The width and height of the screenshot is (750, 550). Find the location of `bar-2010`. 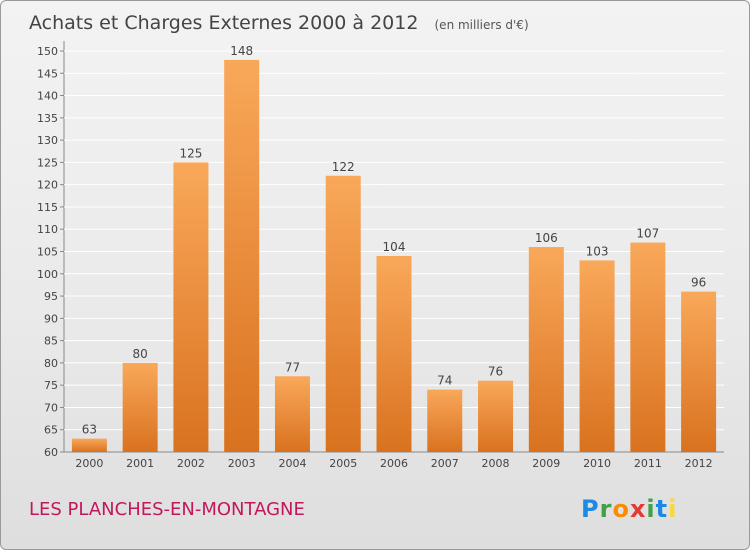

bar-2010 is located at coordinates (597, 356).